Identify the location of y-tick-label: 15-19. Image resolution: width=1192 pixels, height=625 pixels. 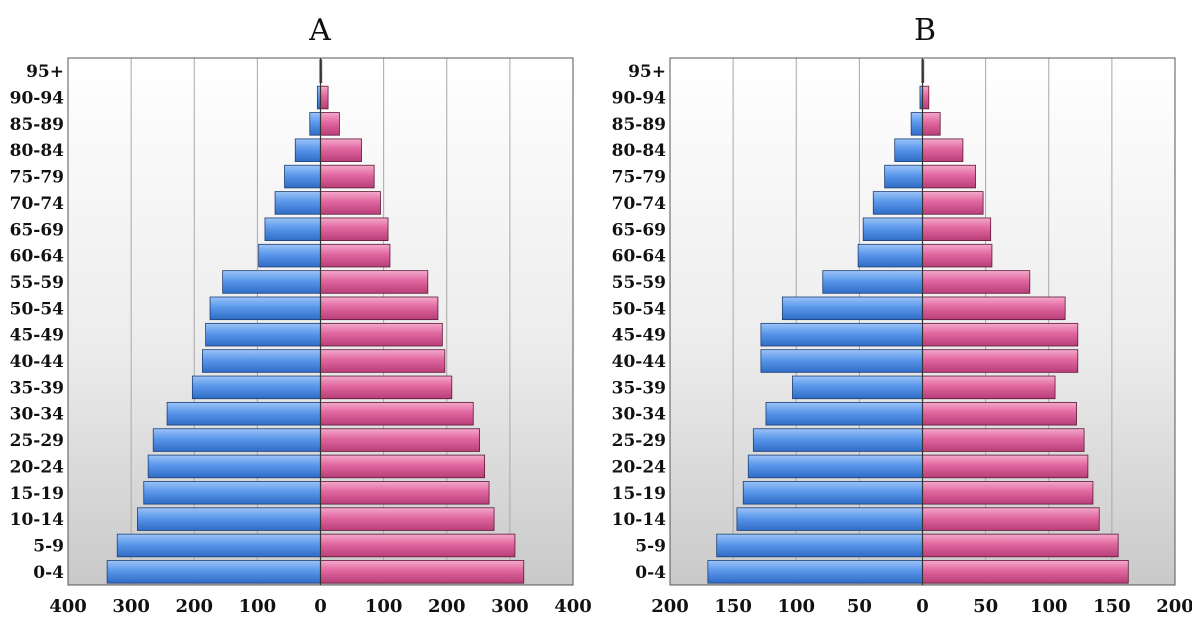
(37, 494).